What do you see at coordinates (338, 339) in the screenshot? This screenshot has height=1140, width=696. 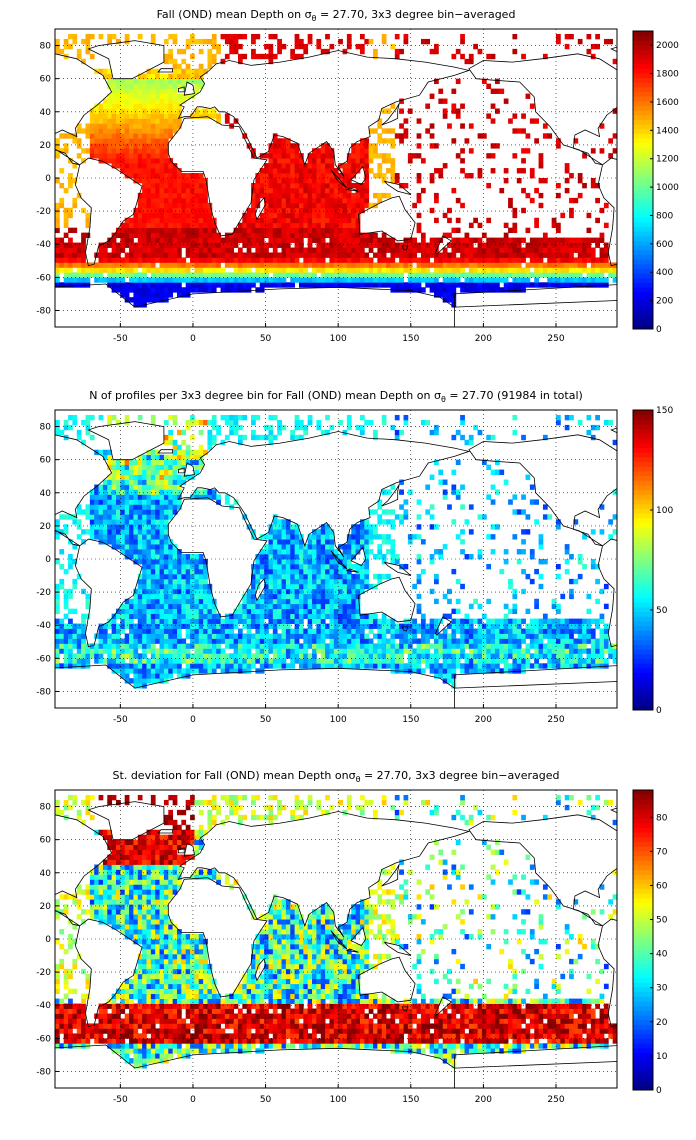 I see `x-tick-label: 100` at bounding box center [338, 339].